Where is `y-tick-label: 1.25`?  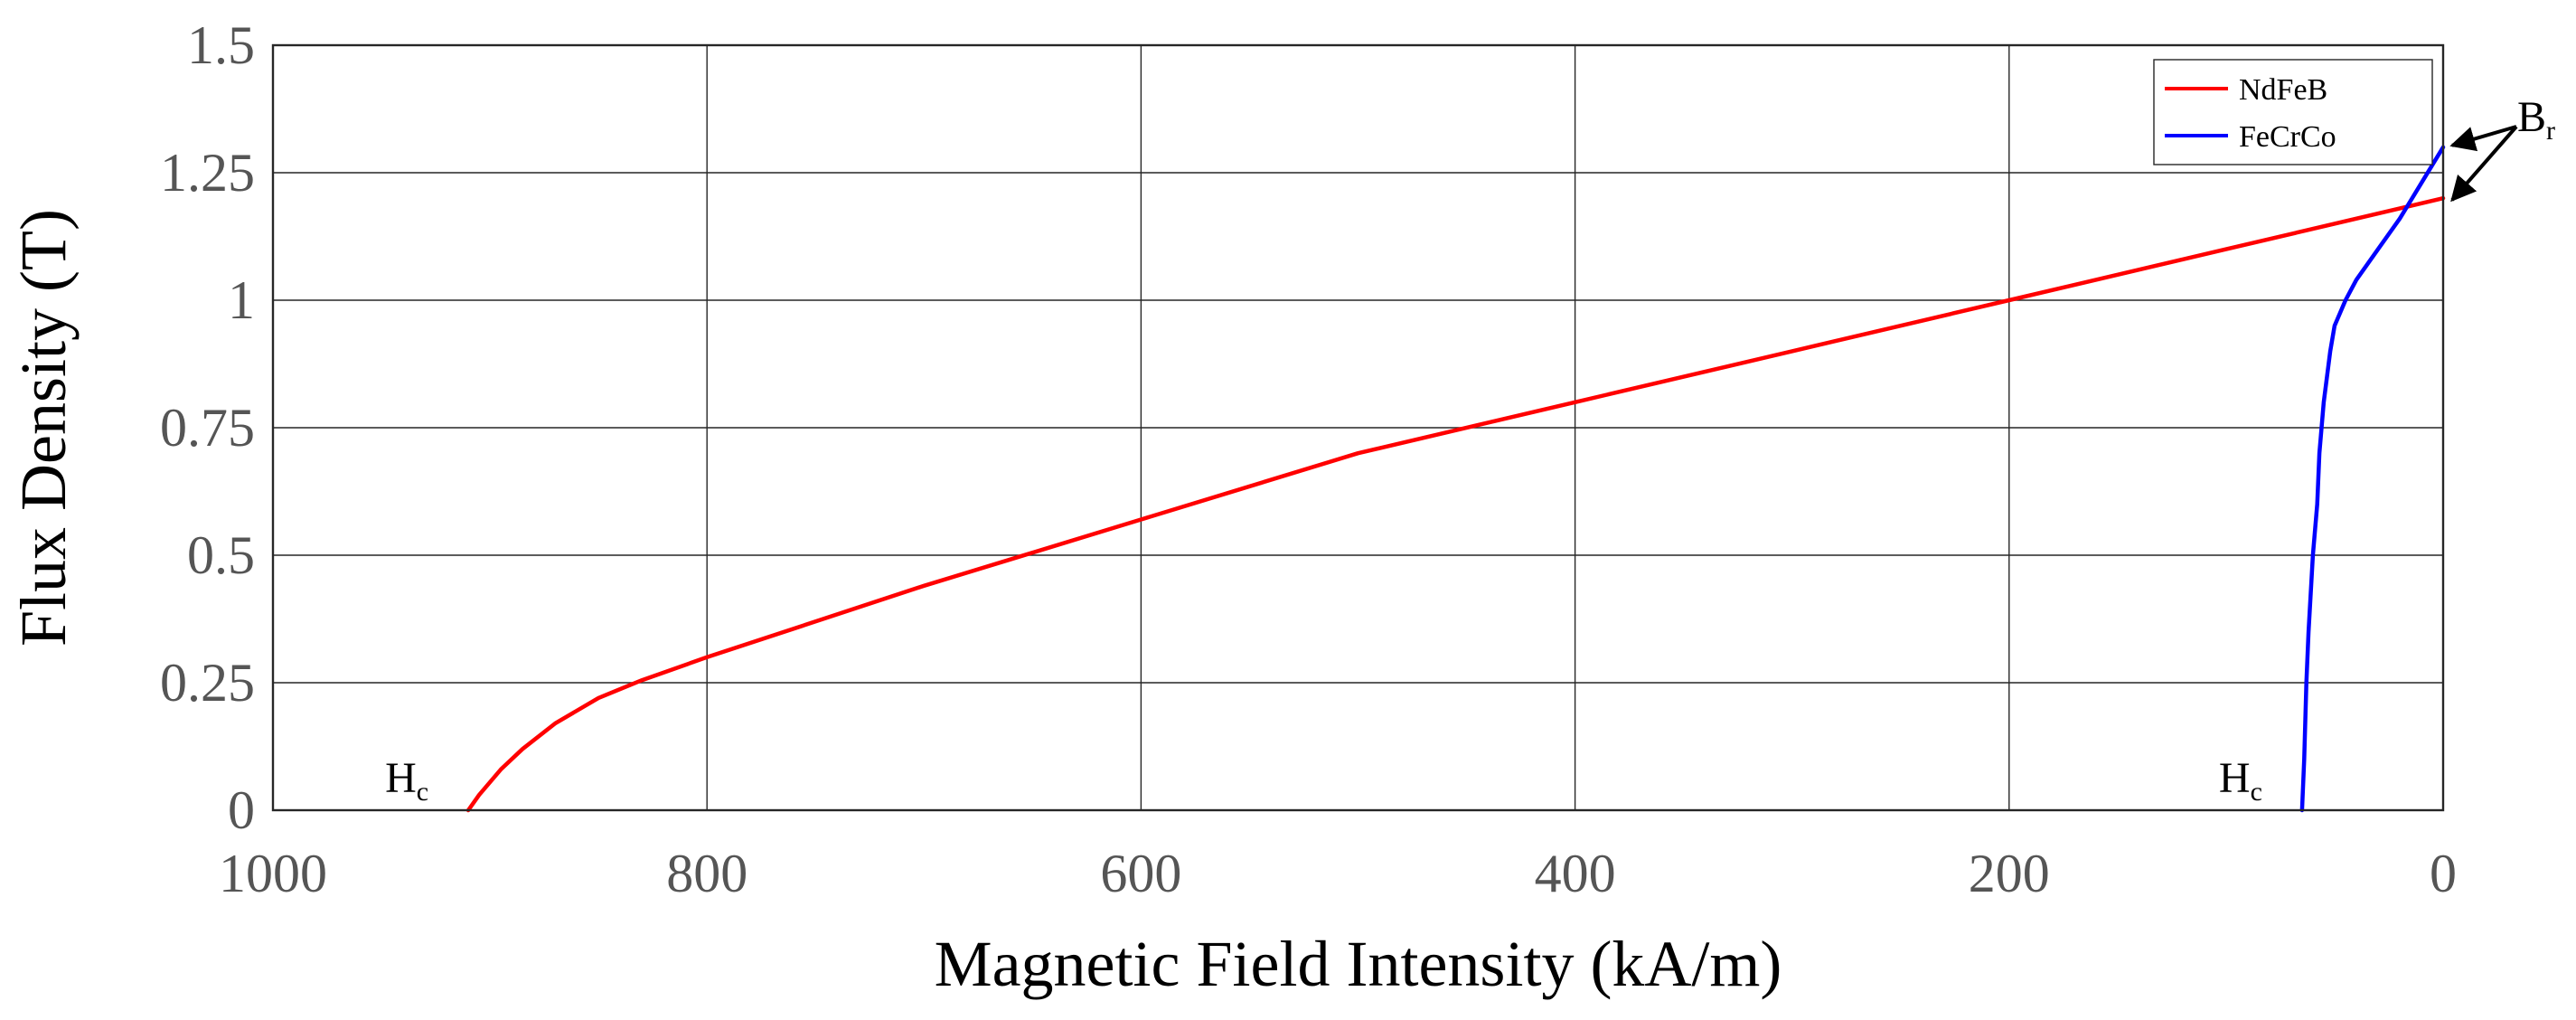
y-tick-label: 1.25 is located at coordinates (208, 173).